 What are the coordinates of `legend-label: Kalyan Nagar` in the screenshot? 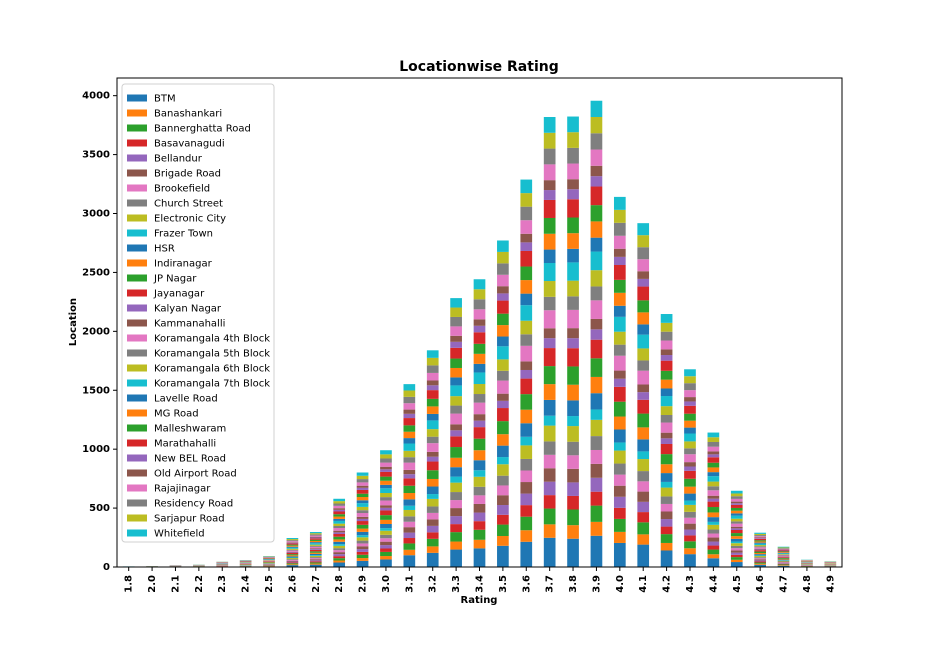 It's located at (188, 309).